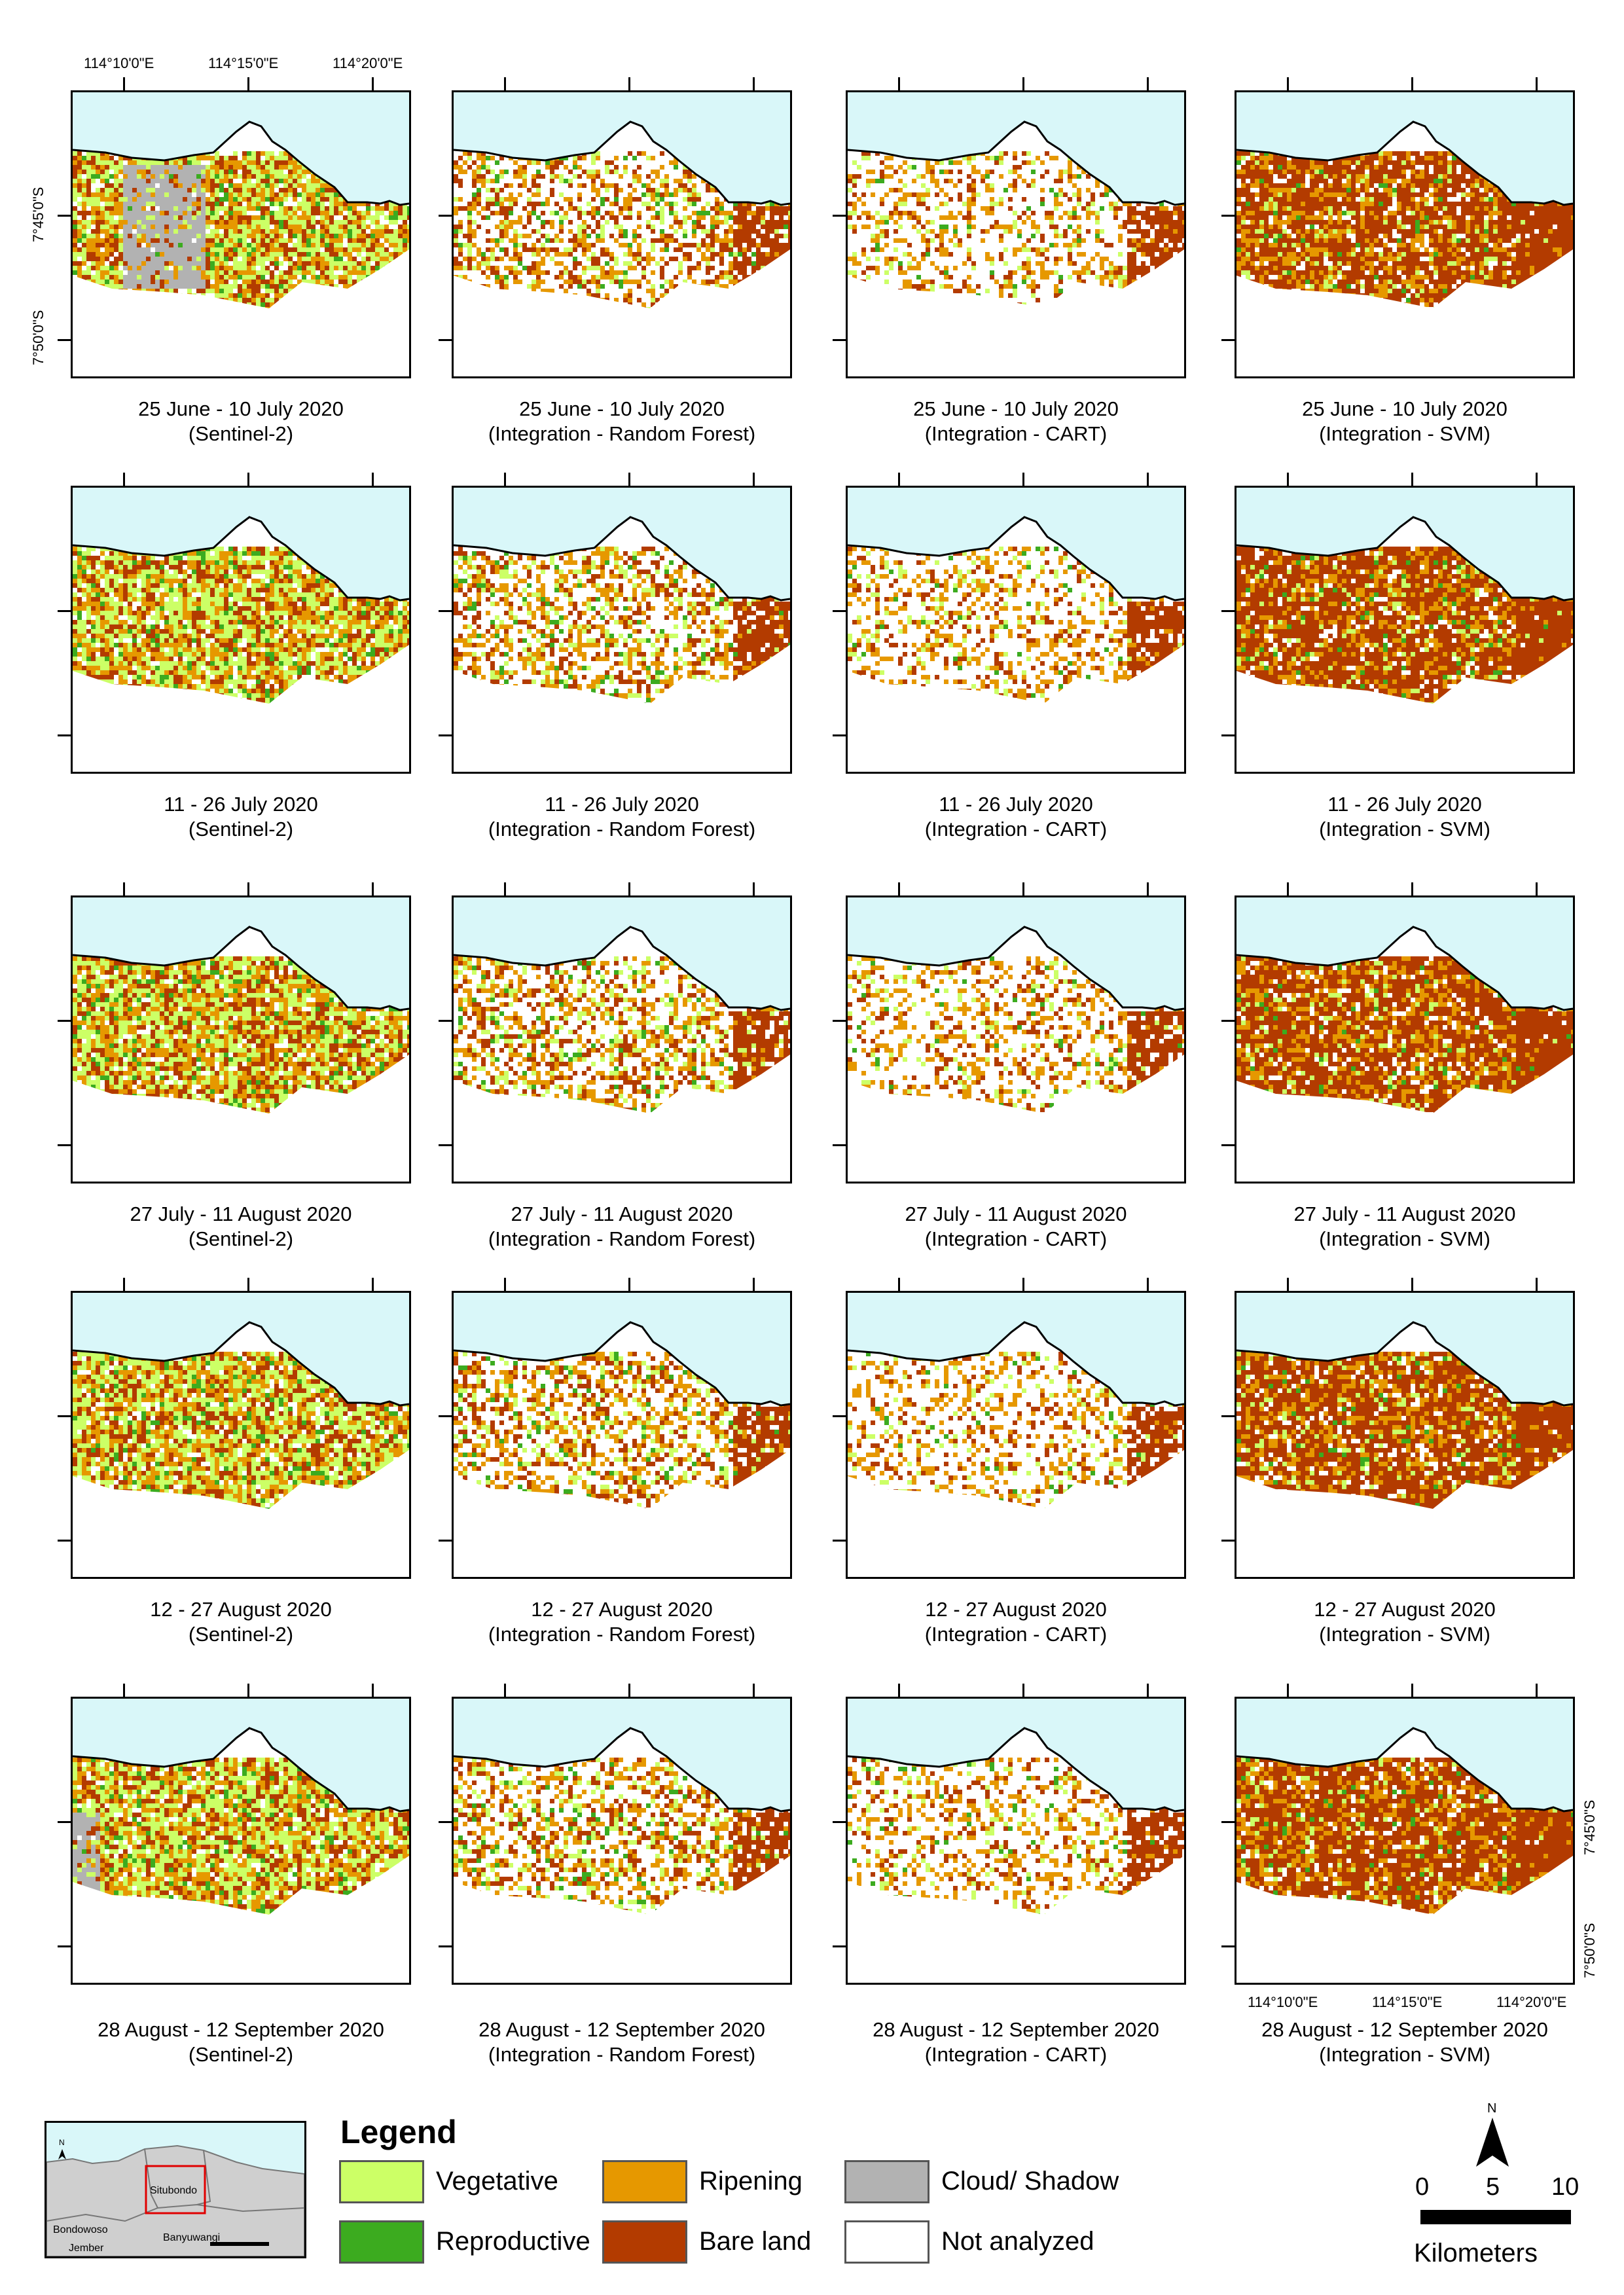  Describe the element at coordinates (622, 1215) in the screenshot. I see `caption-period: 27 July - 11 August 2020` at that location.